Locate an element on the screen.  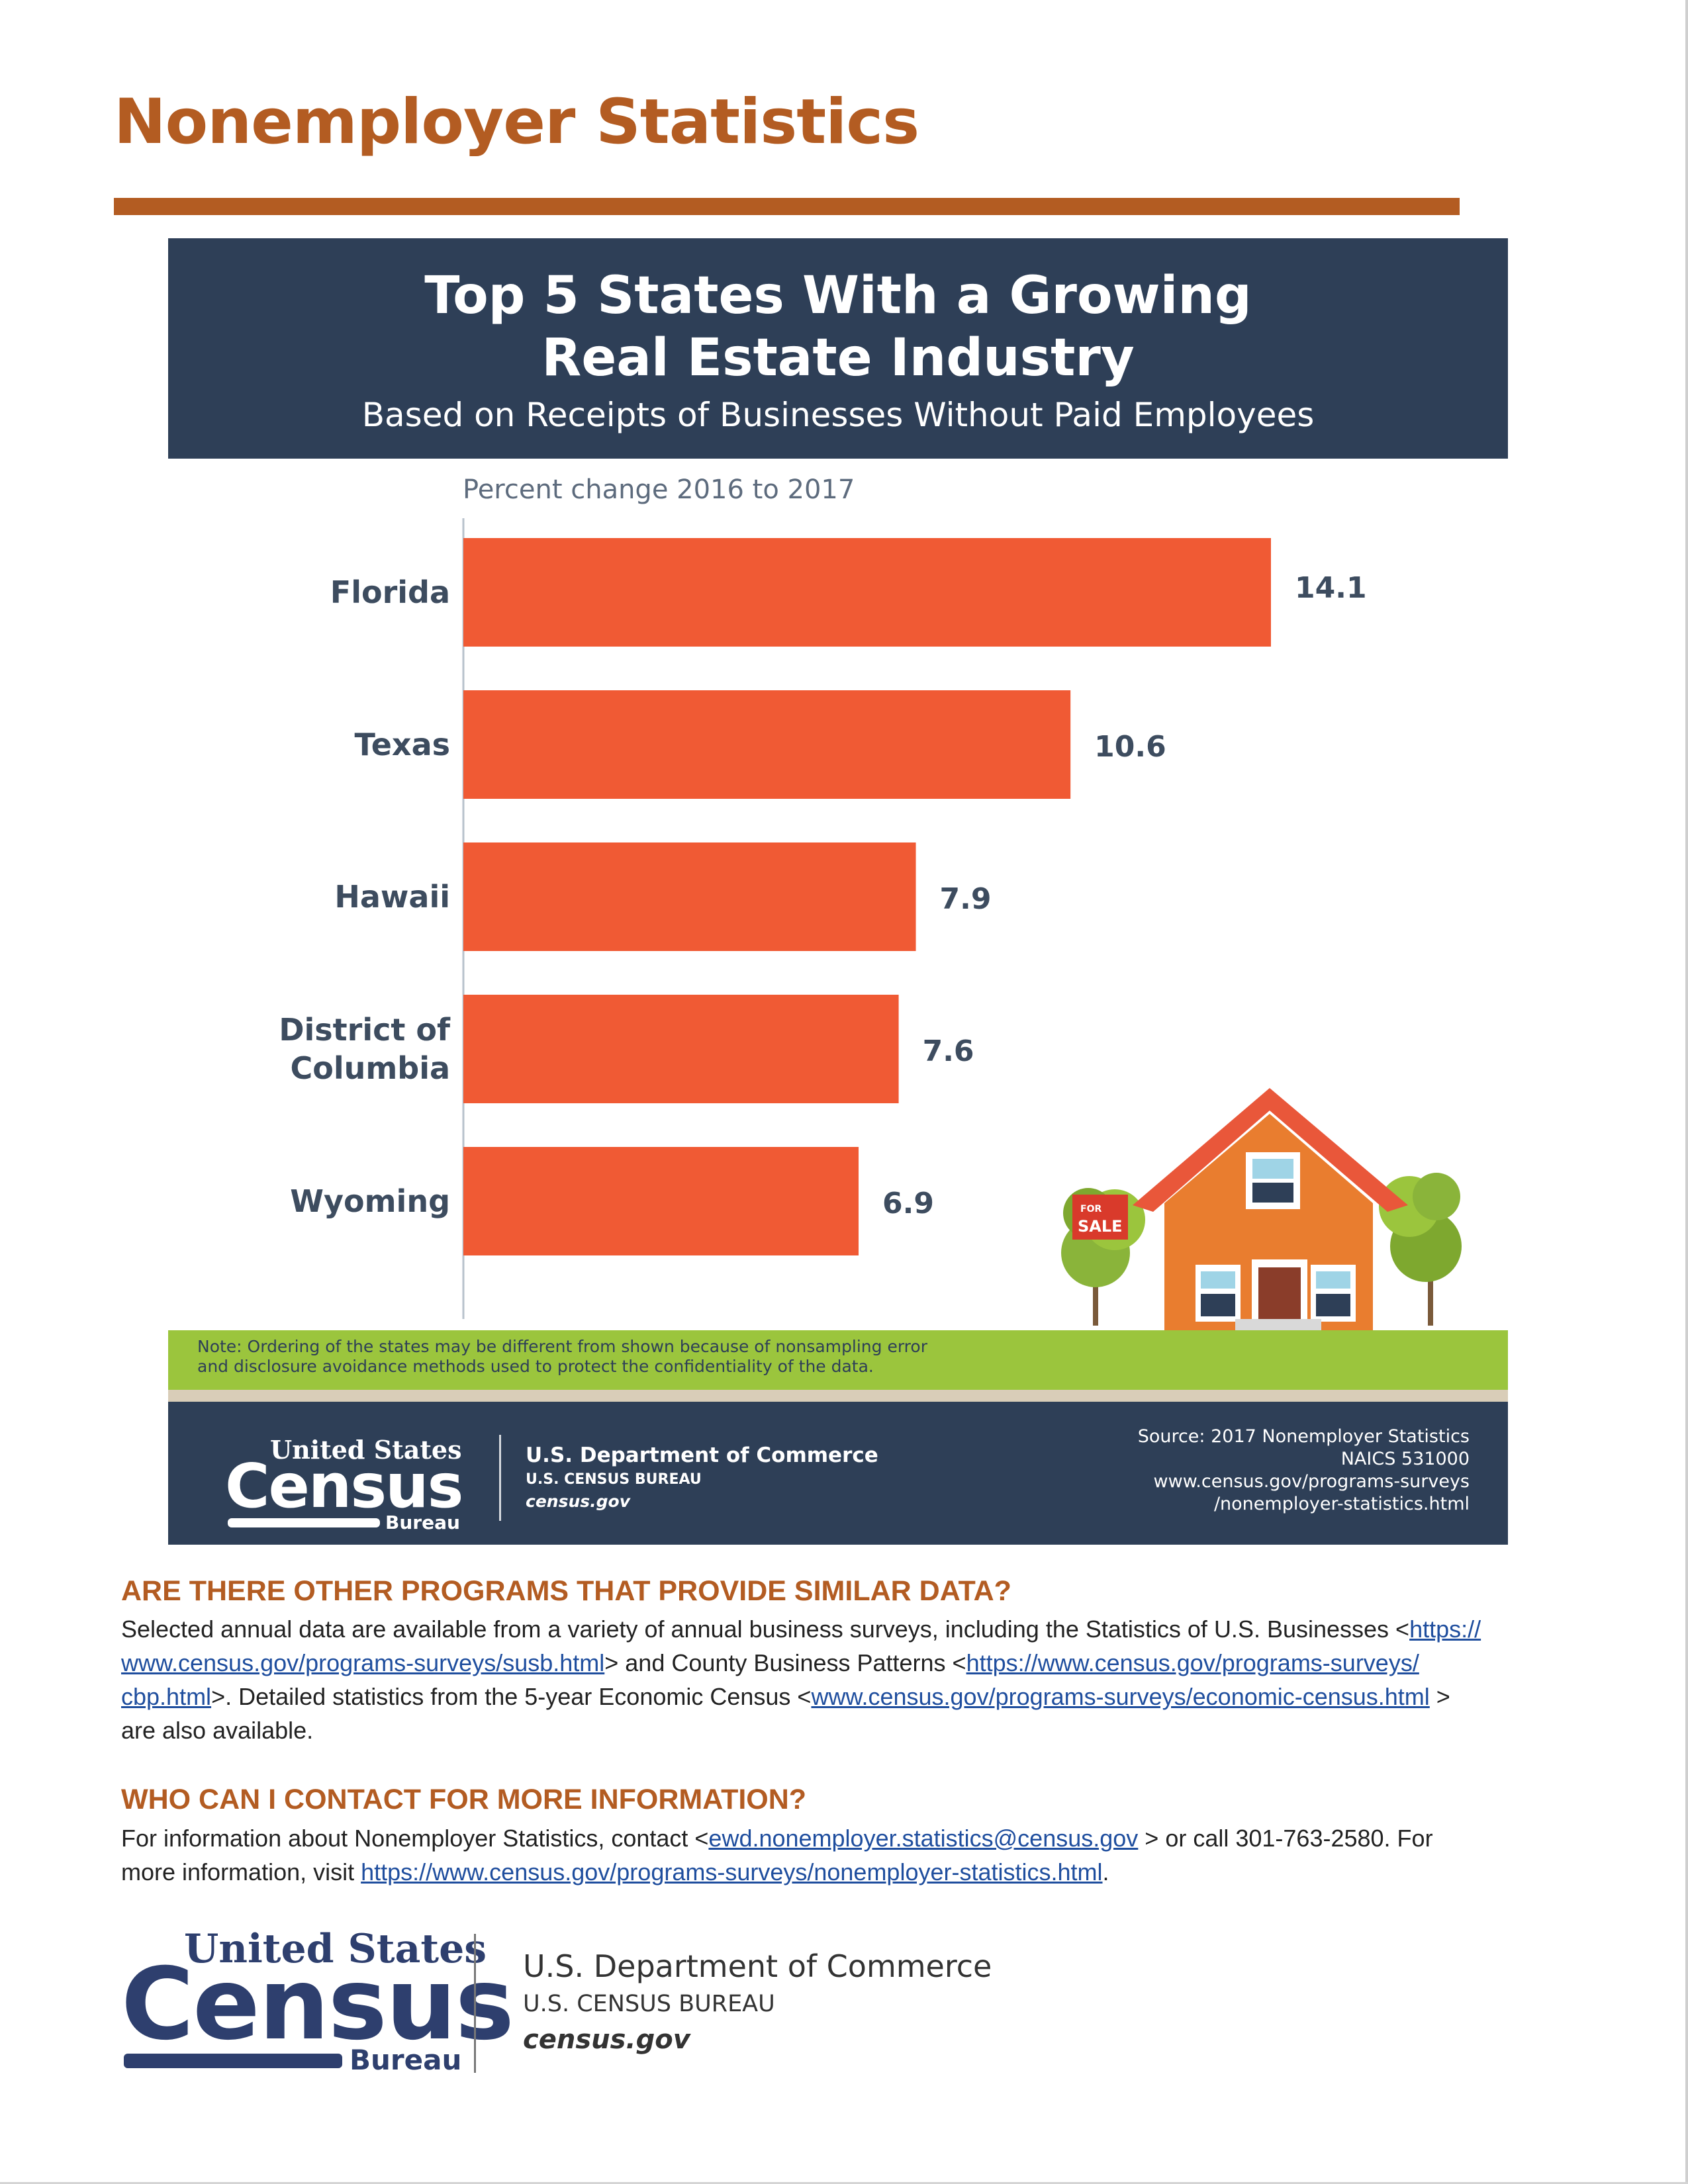
susb-link: https:// is located at coordinates (1445, 1629).